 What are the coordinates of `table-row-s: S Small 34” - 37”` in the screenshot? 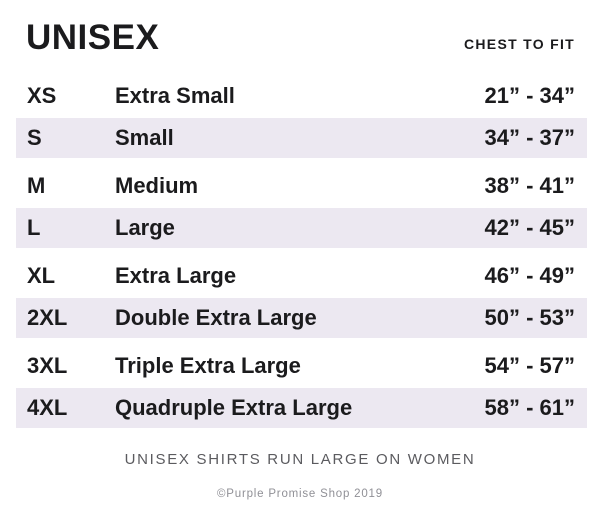 It's located at (301, 140).